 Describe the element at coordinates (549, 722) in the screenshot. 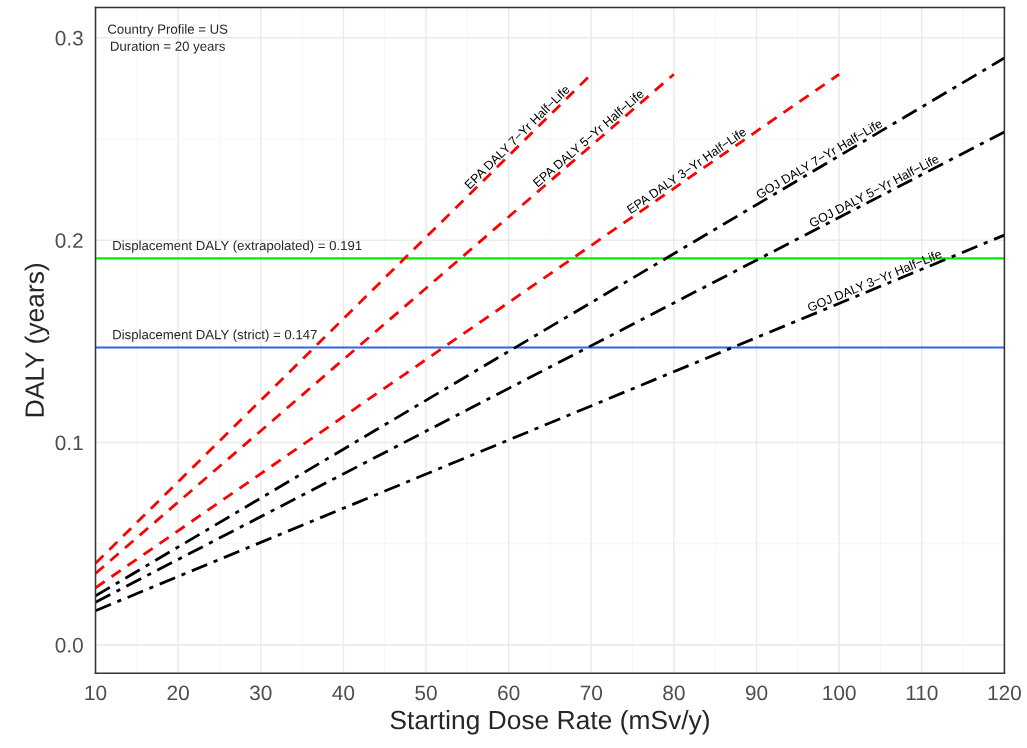

I see `x-axis-title: Starting Dose Rate (mSv/y)` at that location.